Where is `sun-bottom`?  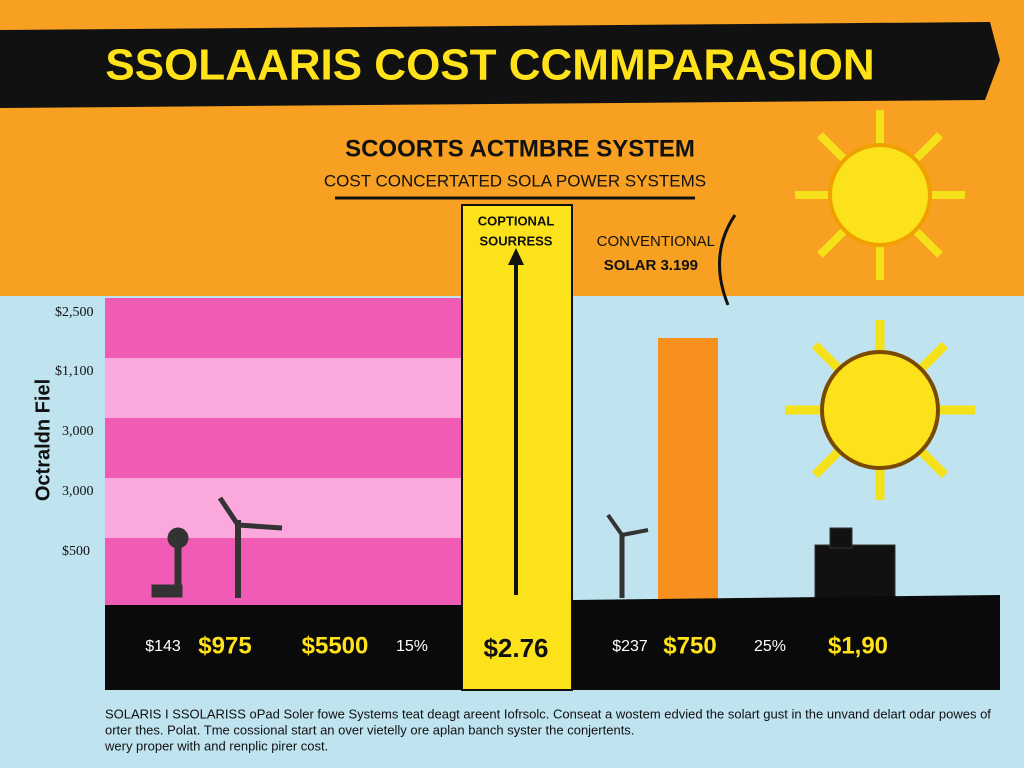 sun-bottom is located at coordinates (880, 410).